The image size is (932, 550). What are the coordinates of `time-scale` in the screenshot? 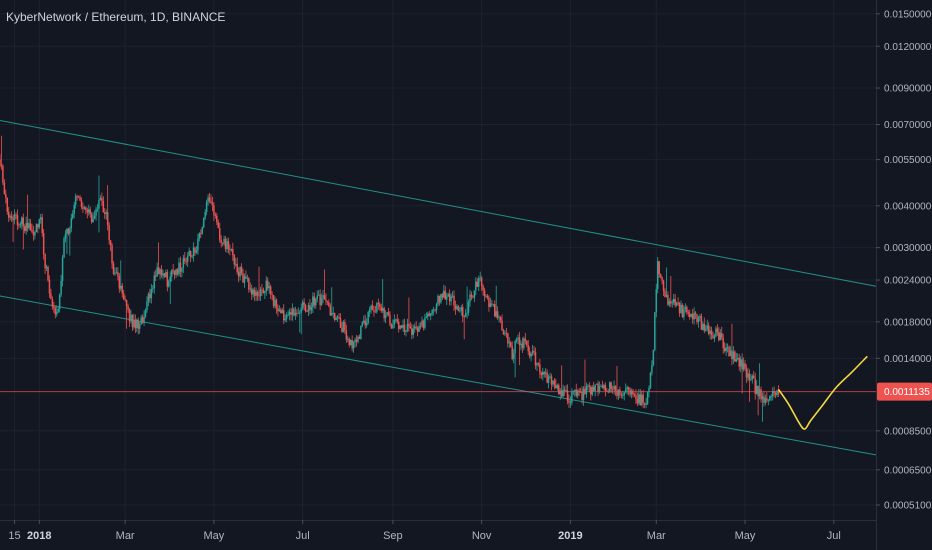 It's located at (438, 535).